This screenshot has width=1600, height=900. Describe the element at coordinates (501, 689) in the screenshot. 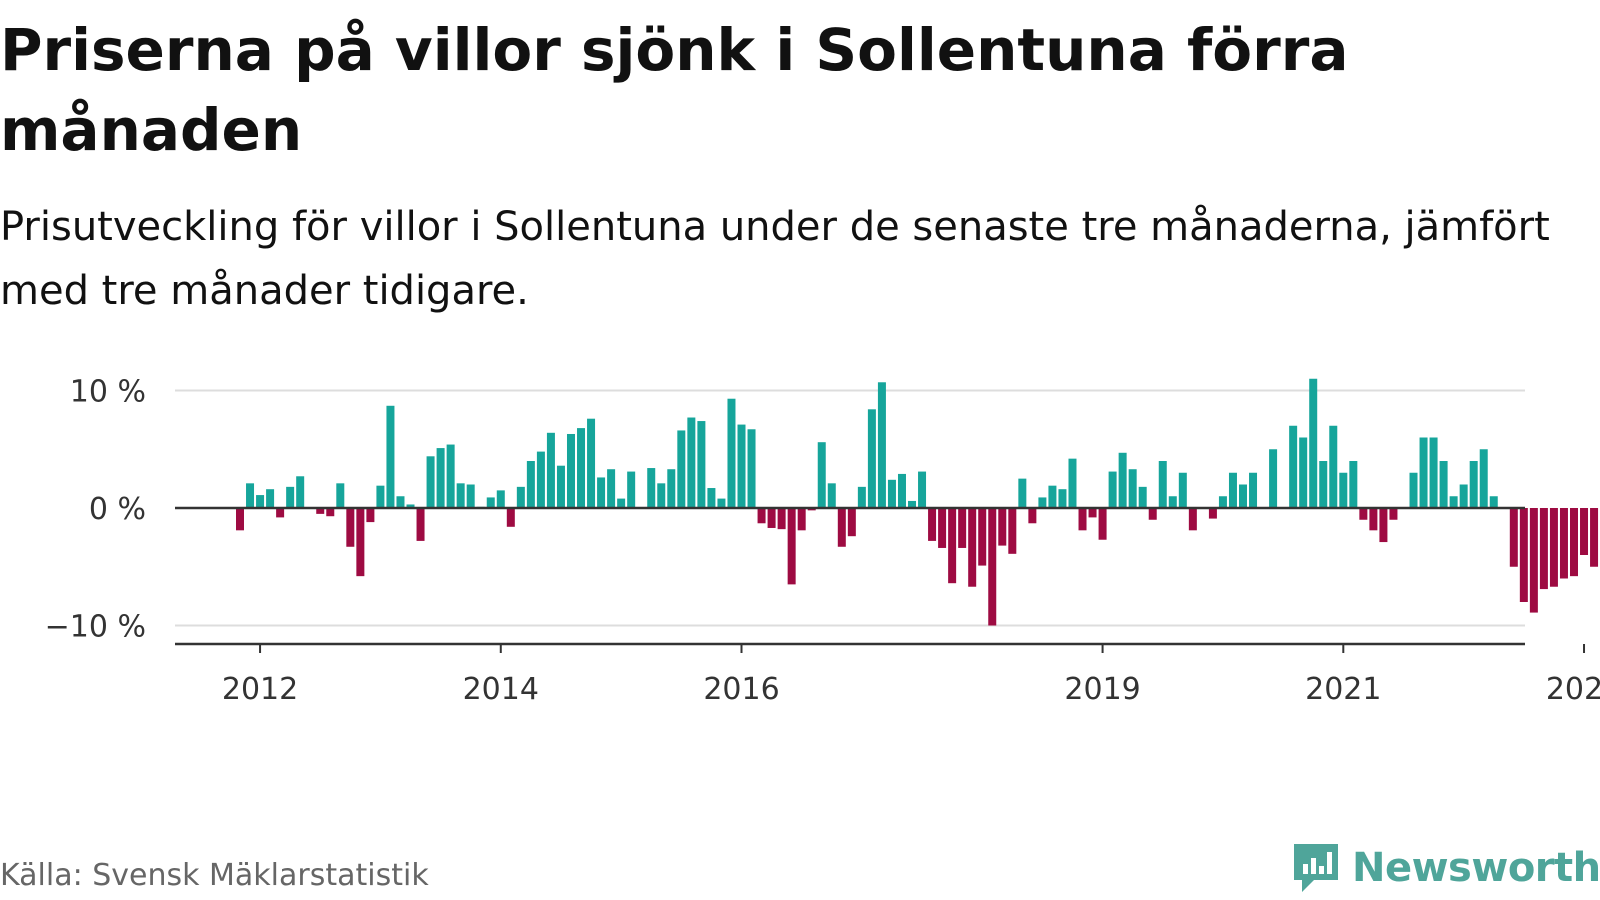

I see `x-tick-label: 2014` at that location.